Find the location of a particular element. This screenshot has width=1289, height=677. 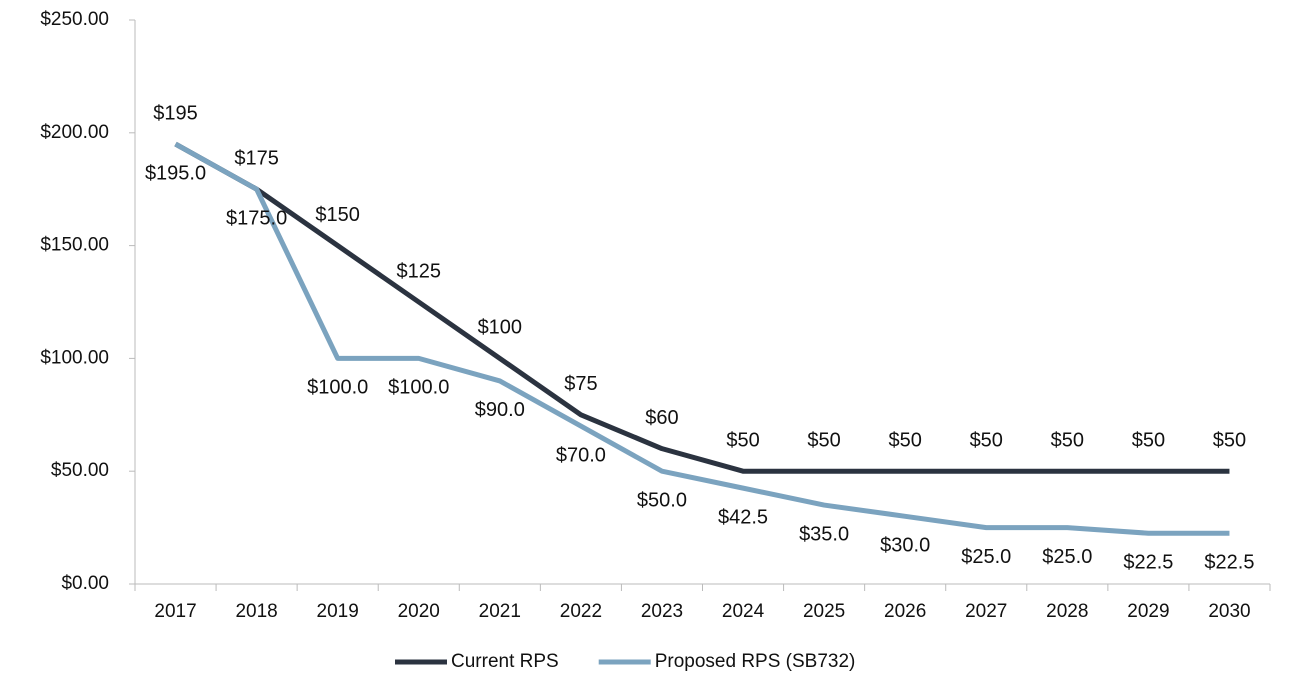

x-tick-label: 2029 is located at coordinates (1148, 611).